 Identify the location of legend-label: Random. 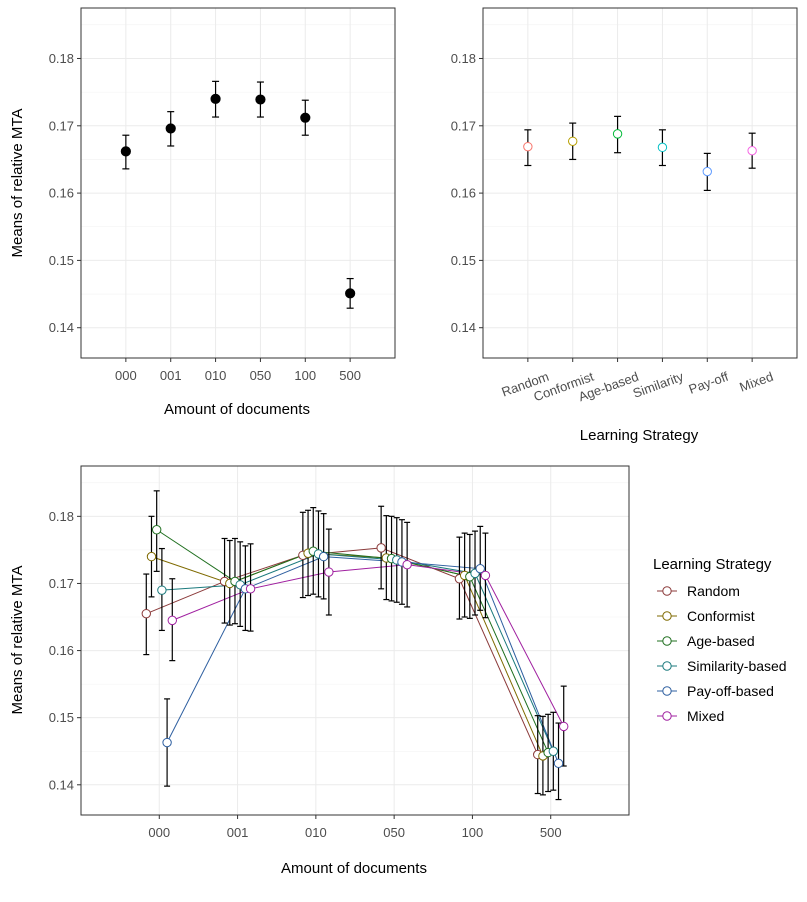
(713, 591).